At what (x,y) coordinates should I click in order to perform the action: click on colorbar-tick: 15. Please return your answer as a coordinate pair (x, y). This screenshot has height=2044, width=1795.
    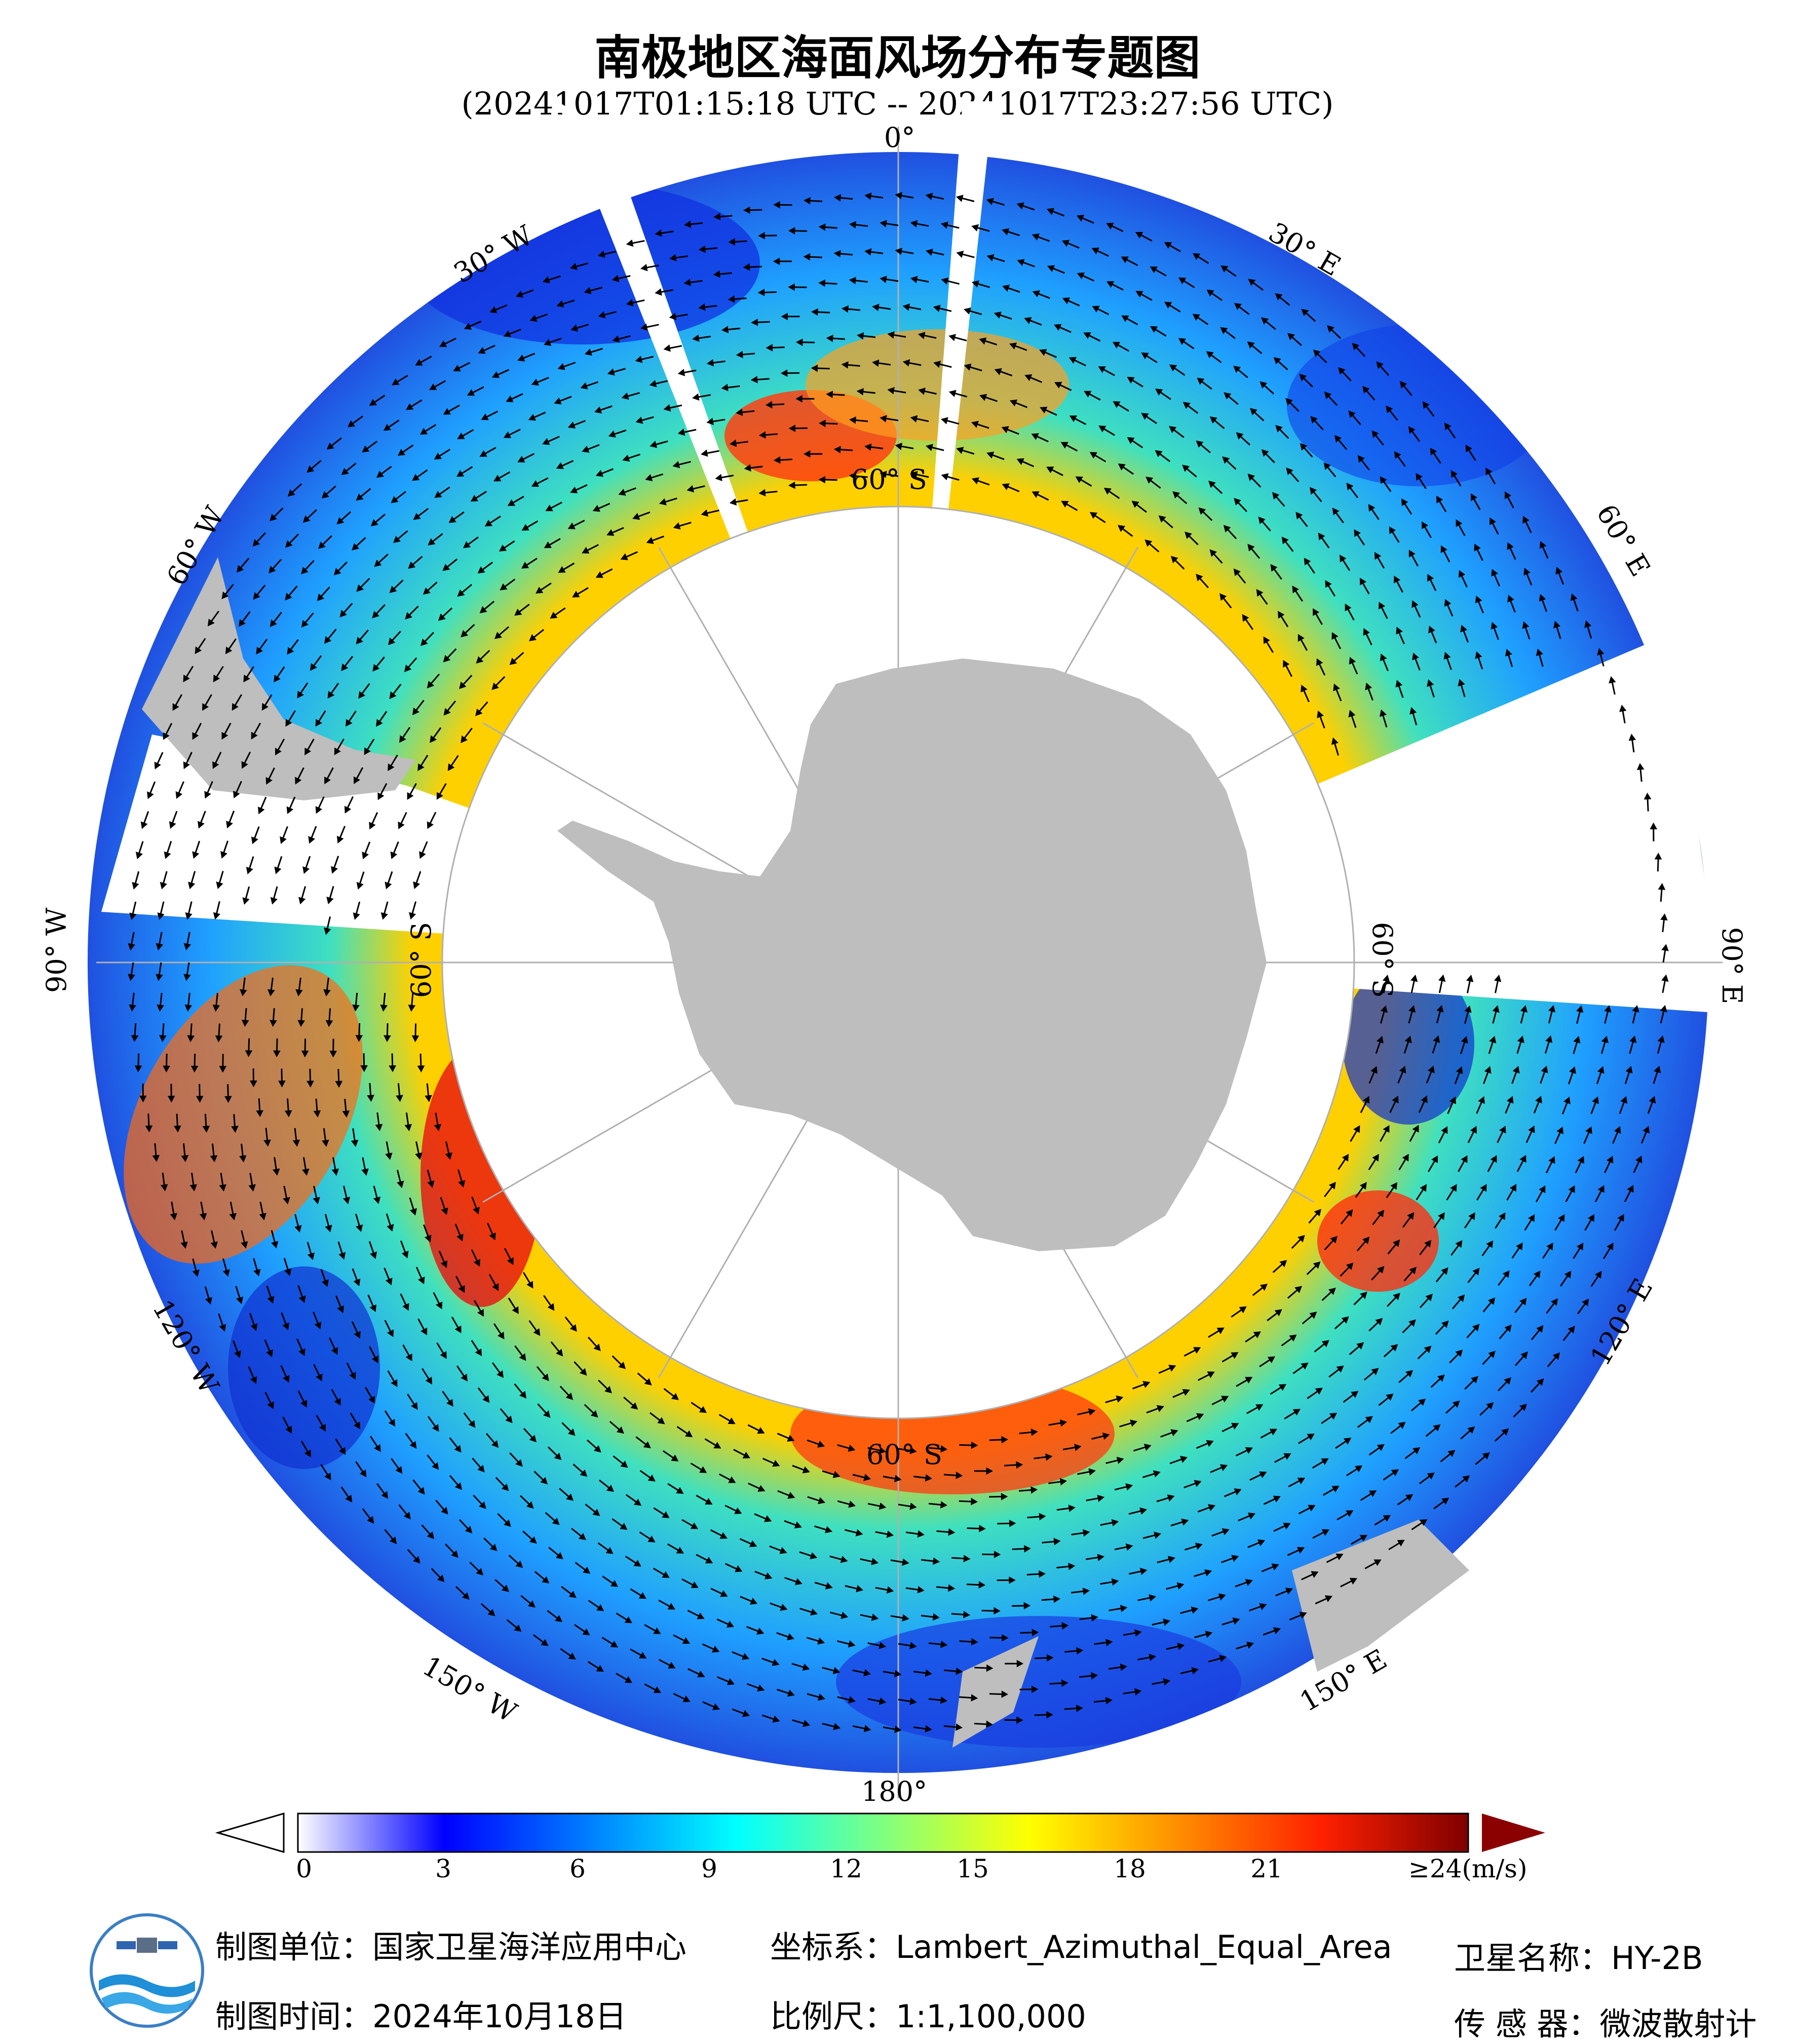
    Looking at the image, I should click on (972, 1868).